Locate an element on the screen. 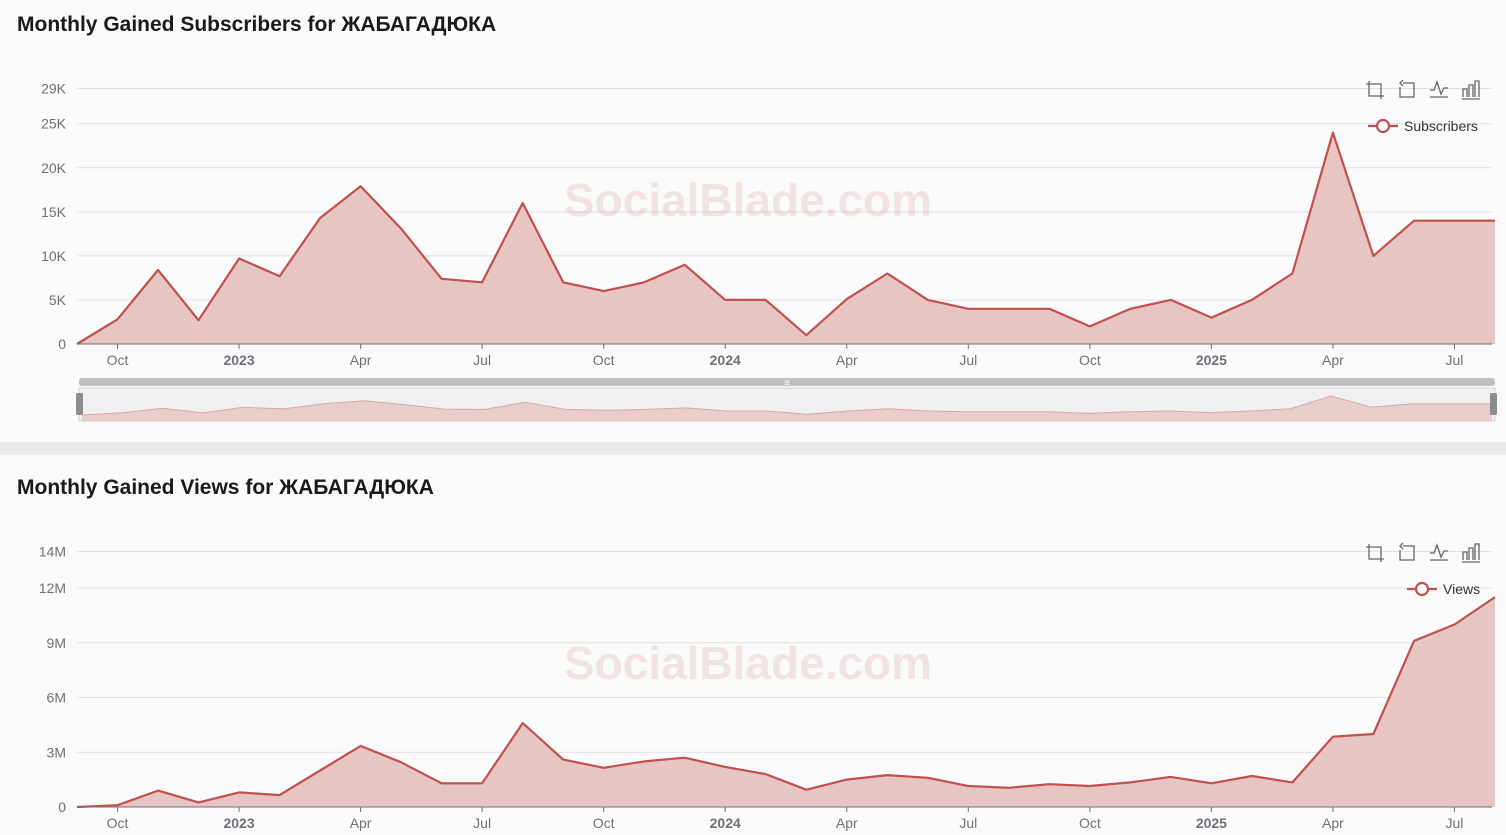  y-tick-label: 6M is located at coordinates (56, 698).